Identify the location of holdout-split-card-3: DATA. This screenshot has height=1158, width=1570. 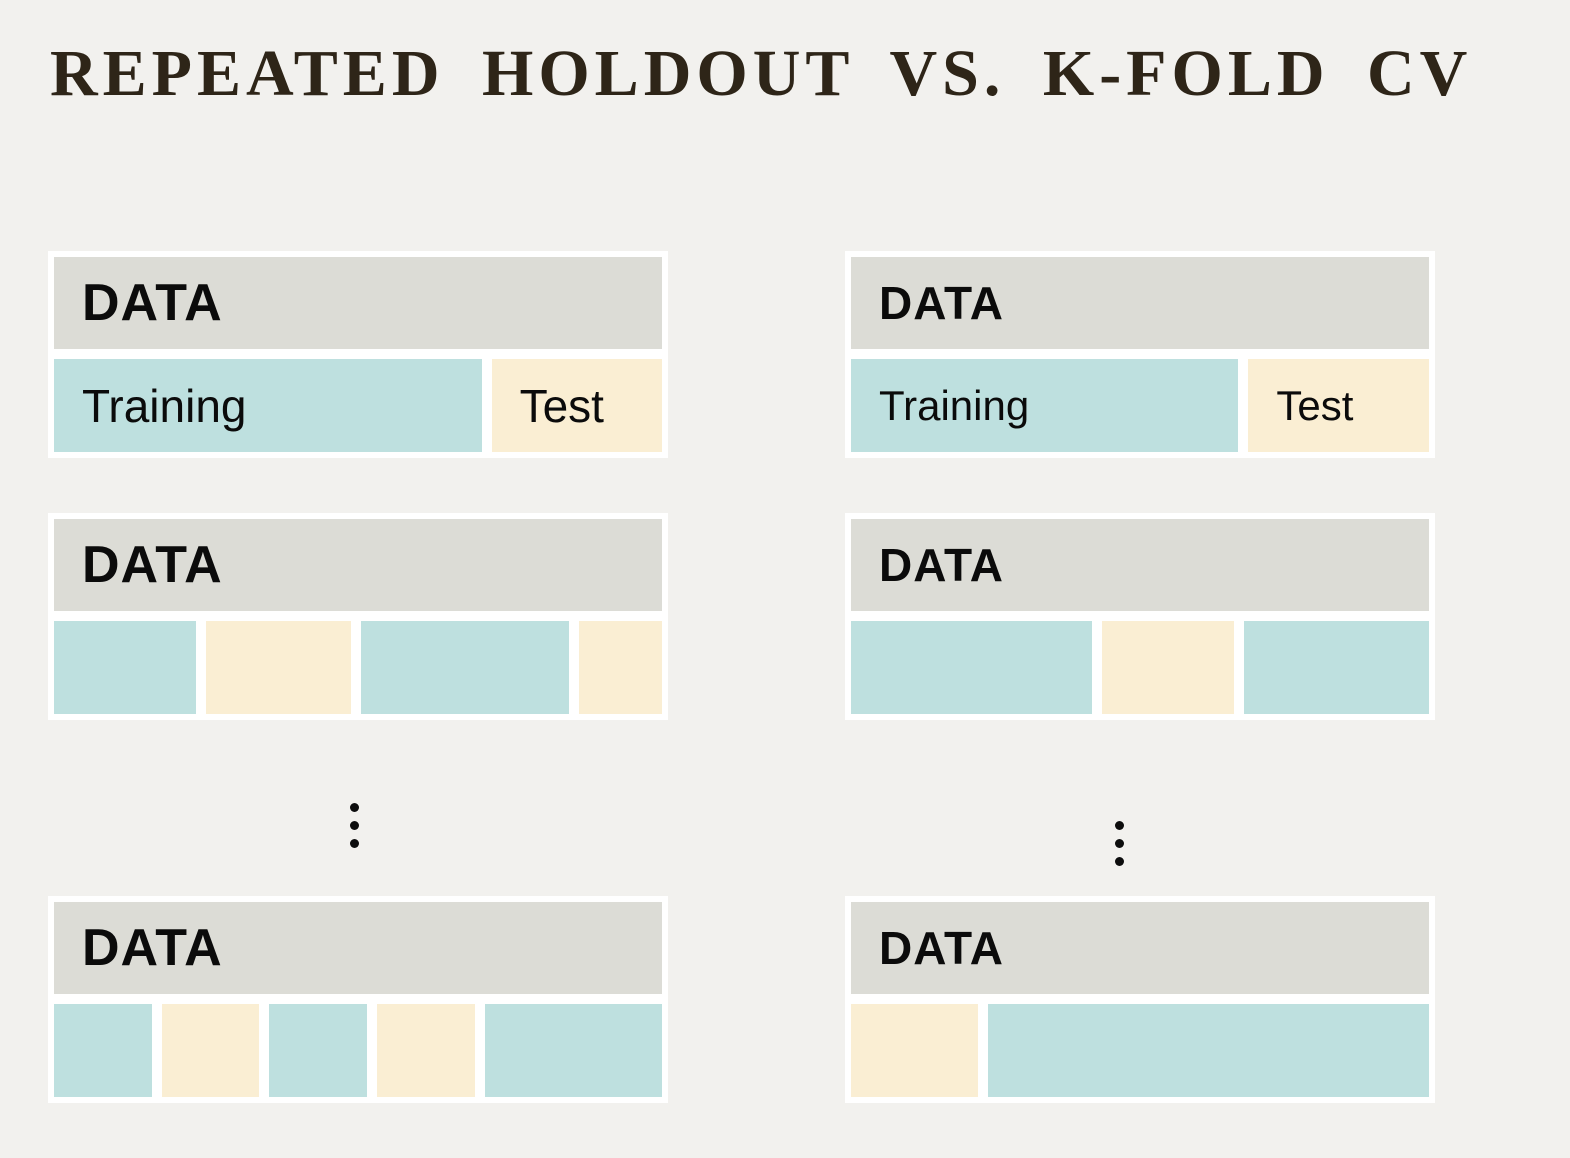
(358, 999).